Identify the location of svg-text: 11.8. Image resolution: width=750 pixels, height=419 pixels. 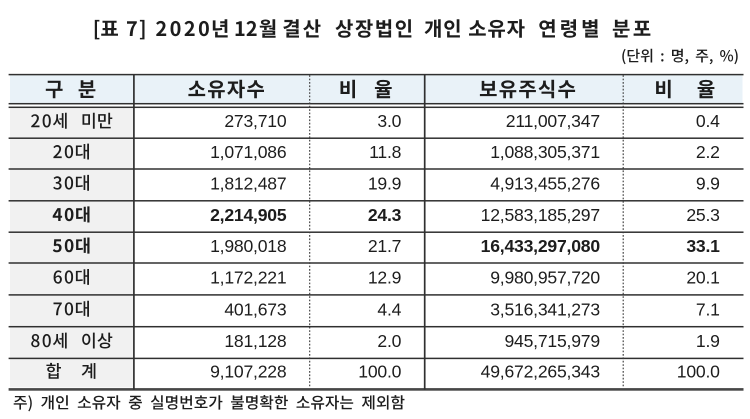
(385, 152).